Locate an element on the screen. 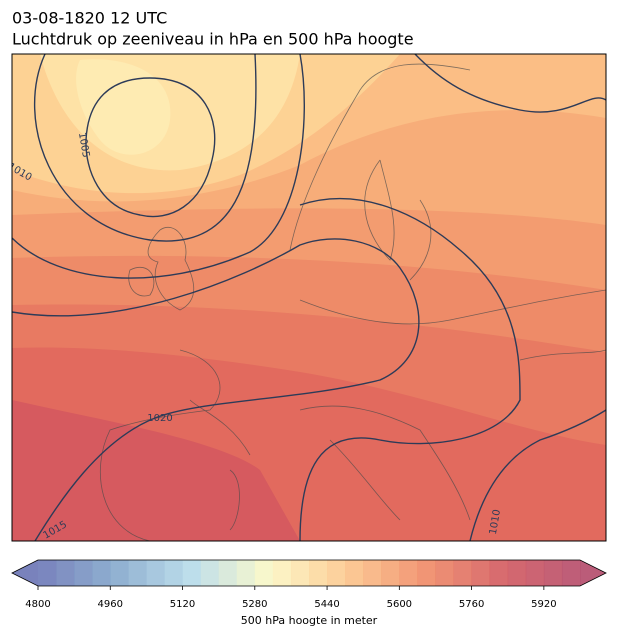 The height and width of the screenshot is (643, 618). colorbar-label: 500 hPa hoogte in meter is located at coordinates (309, 620).